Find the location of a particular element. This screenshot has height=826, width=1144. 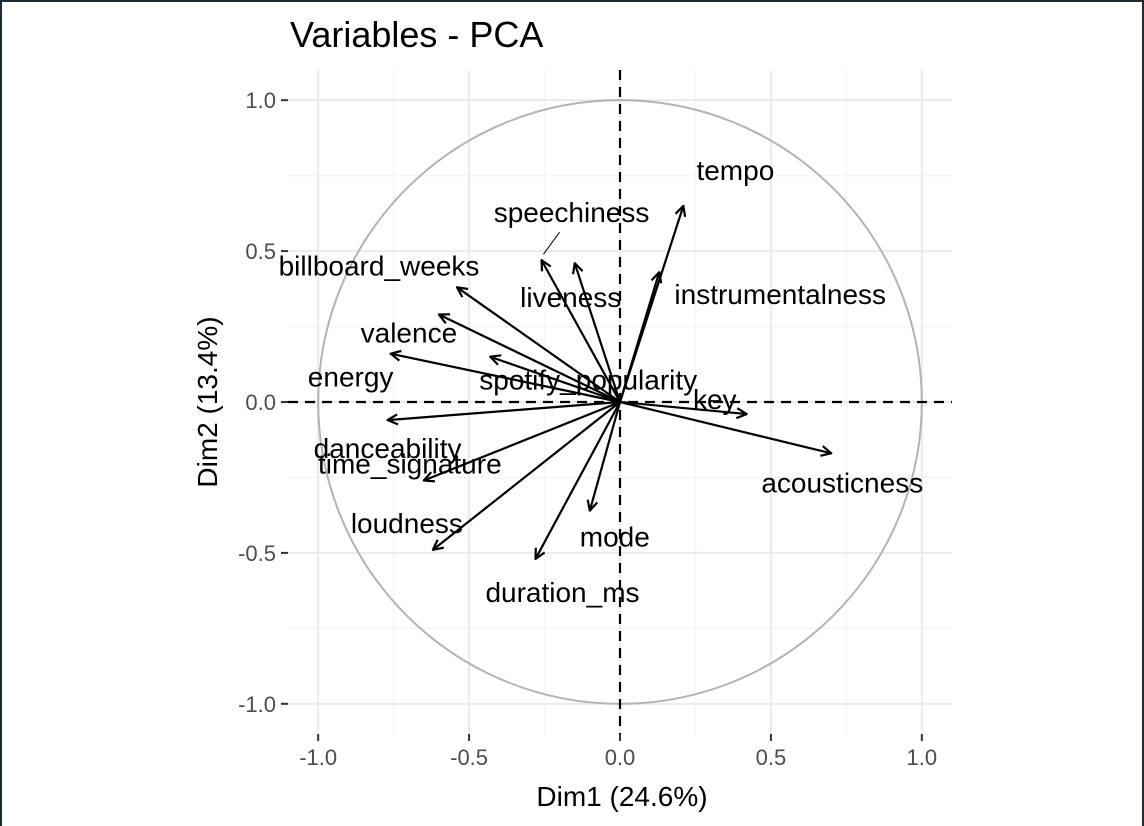

vector-arrow-duration_ms is located at coordinates (578, 480).